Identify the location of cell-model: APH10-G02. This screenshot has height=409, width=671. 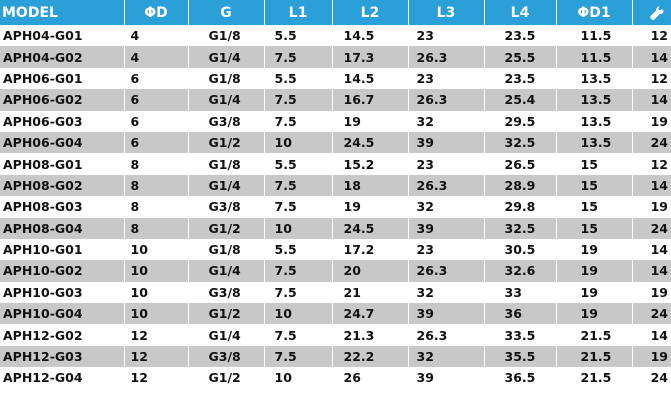
(62, 271).